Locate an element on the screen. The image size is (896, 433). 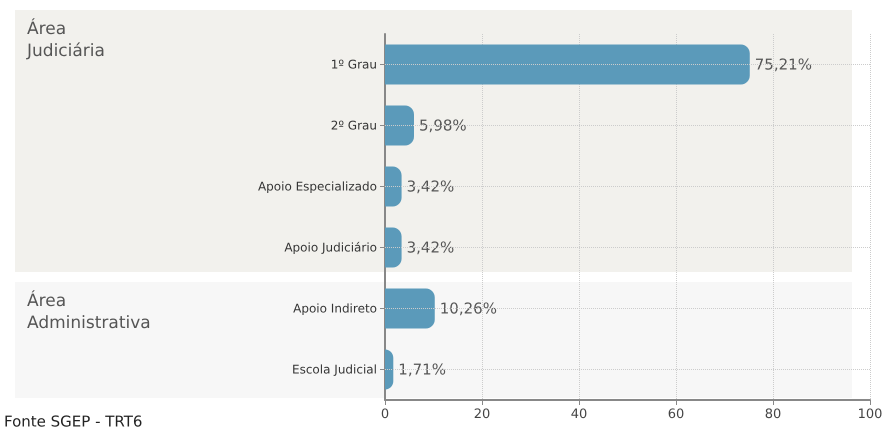
y-tick-label: Escola Judicial is located at coordinates (334, 369).